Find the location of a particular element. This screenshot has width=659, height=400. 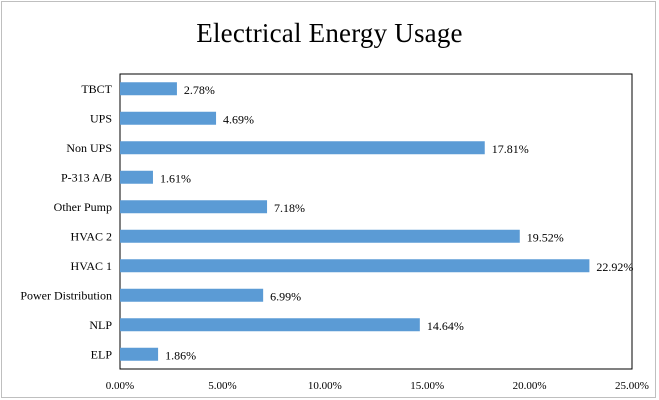

data-label: 2.78% is located at coordinates (199, 90).